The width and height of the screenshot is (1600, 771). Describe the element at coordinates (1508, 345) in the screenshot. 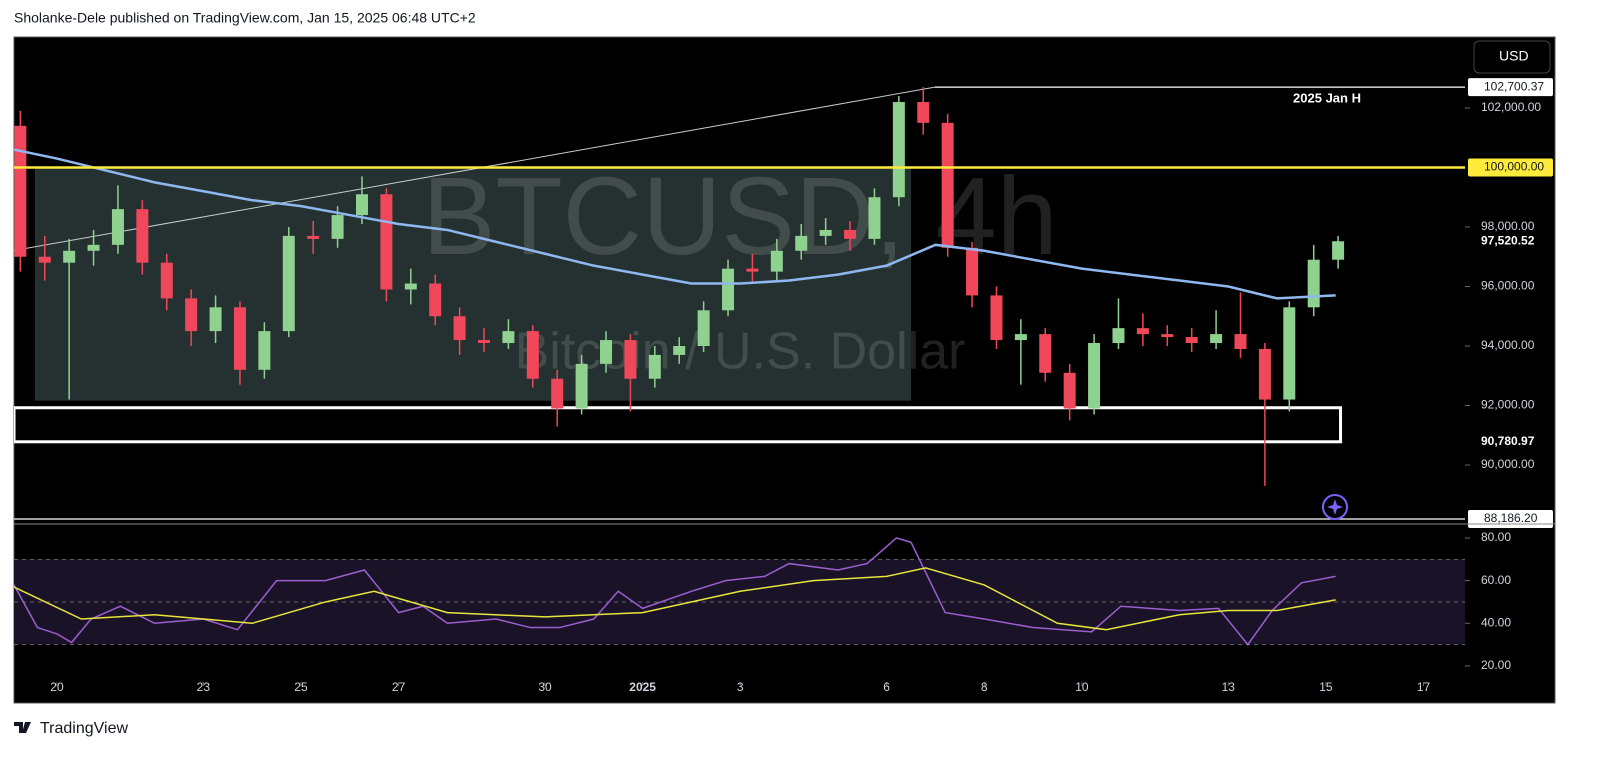

I see `y-tick-label: 94,000.00` at that location.